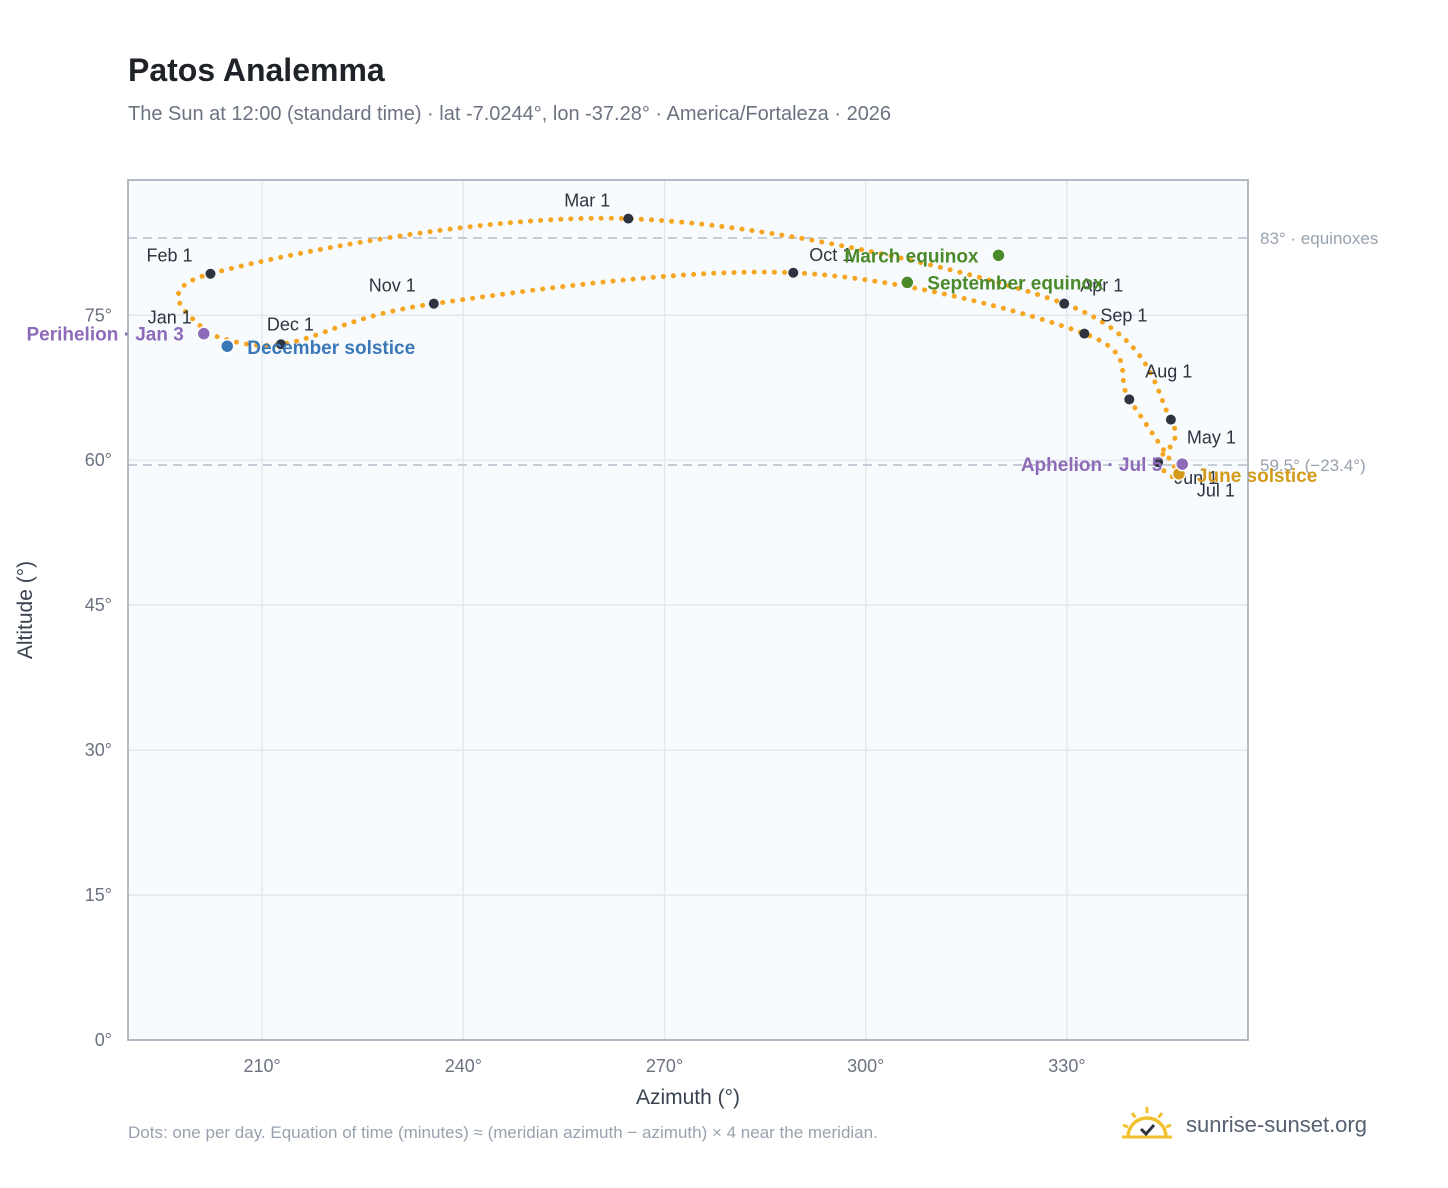 This screenshot has height=1188, width=1448. Describe the element at coordinates (169, 256) in the screenshot. I see `month-marker-label: Feb 1` at that location.